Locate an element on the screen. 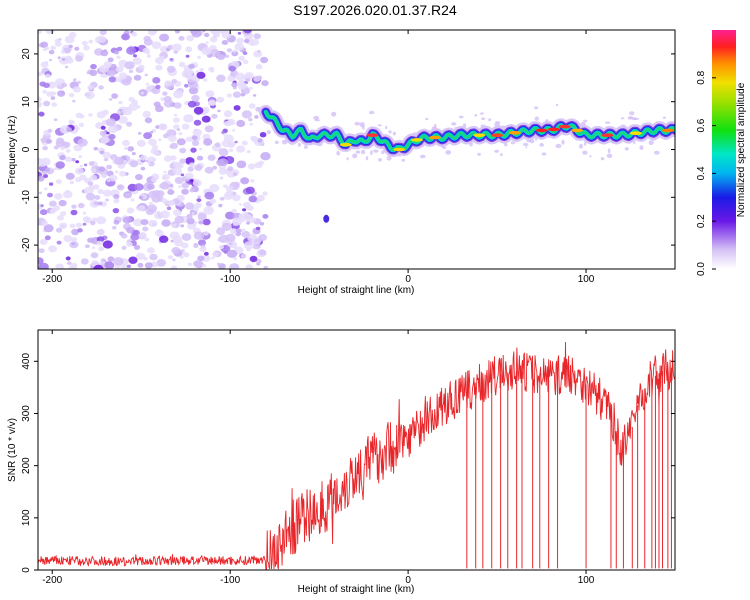 Image resolution: width=750 pixels, height=600 pixels. x-tick-label: 100 is located at coordinates (586, 279).